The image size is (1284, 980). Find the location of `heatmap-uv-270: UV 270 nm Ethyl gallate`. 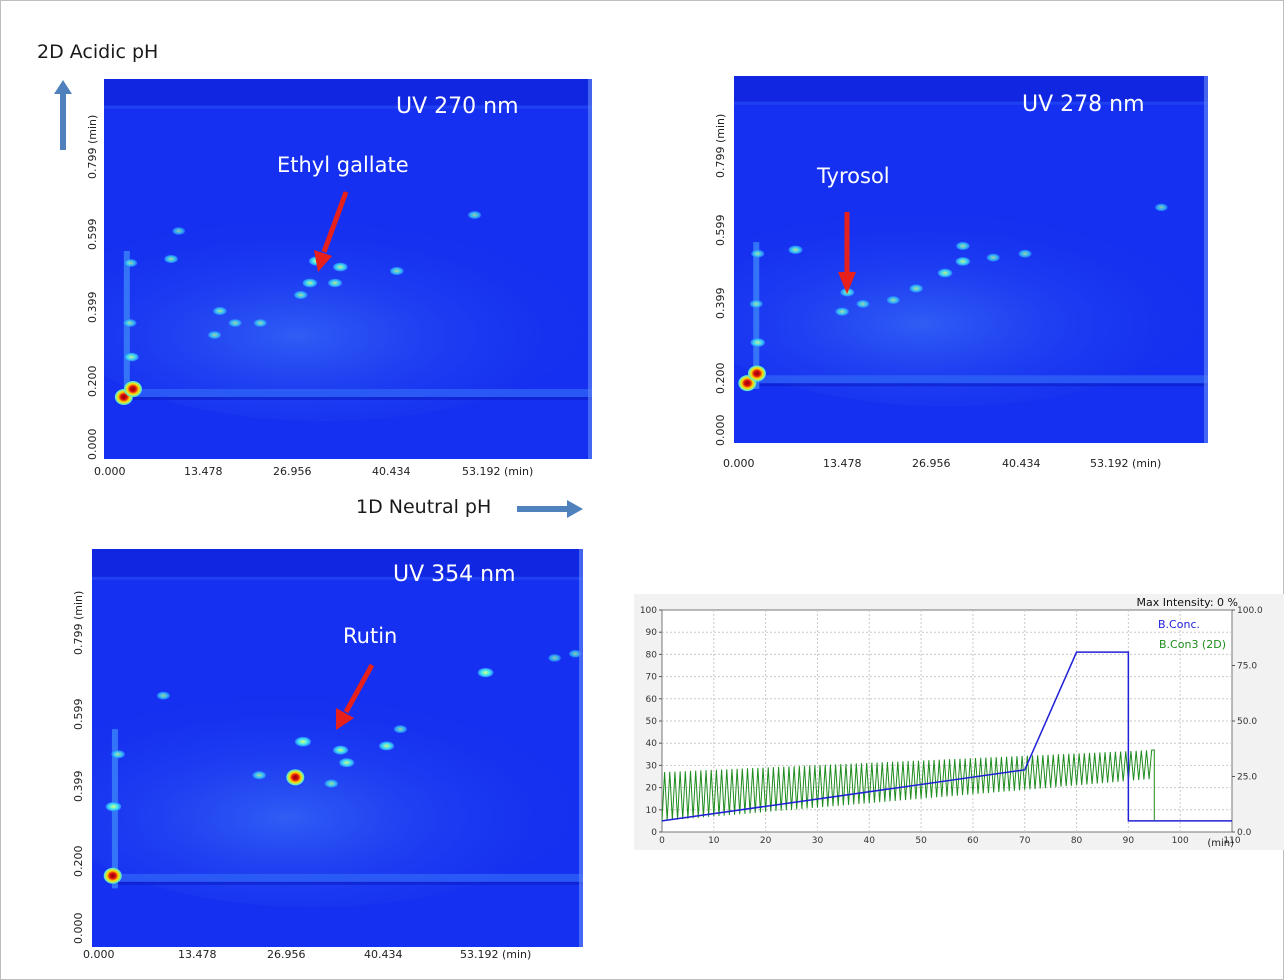

heatmap-uv-270: UV 270 nm Ethyl gallate is located at coordinates (348, 269).